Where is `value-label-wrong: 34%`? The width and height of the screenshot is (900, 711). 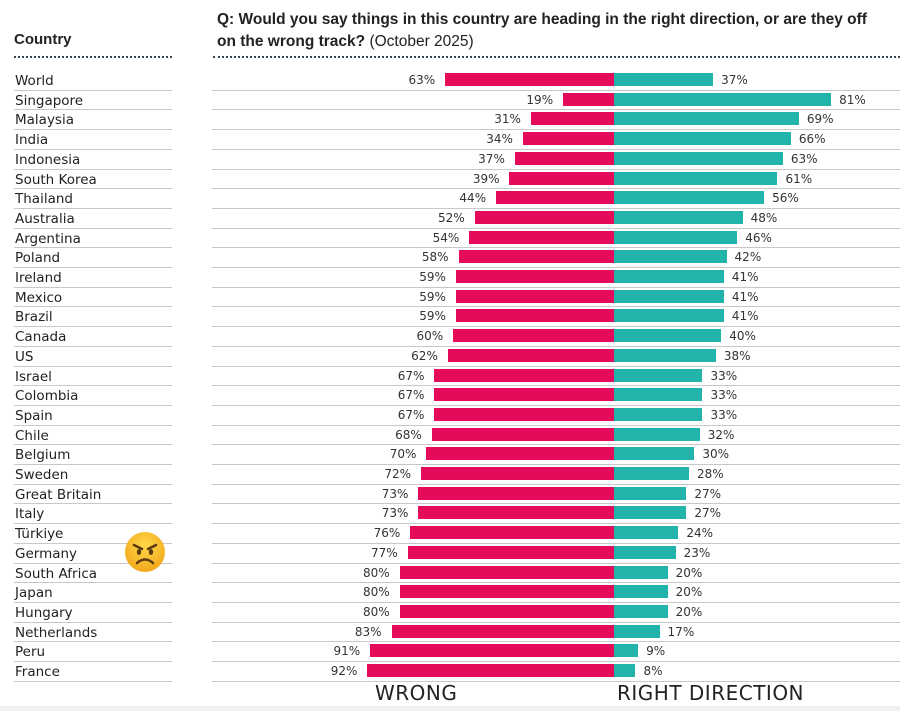
value-label-wrong: 34% is located at coordinates (499, 139).